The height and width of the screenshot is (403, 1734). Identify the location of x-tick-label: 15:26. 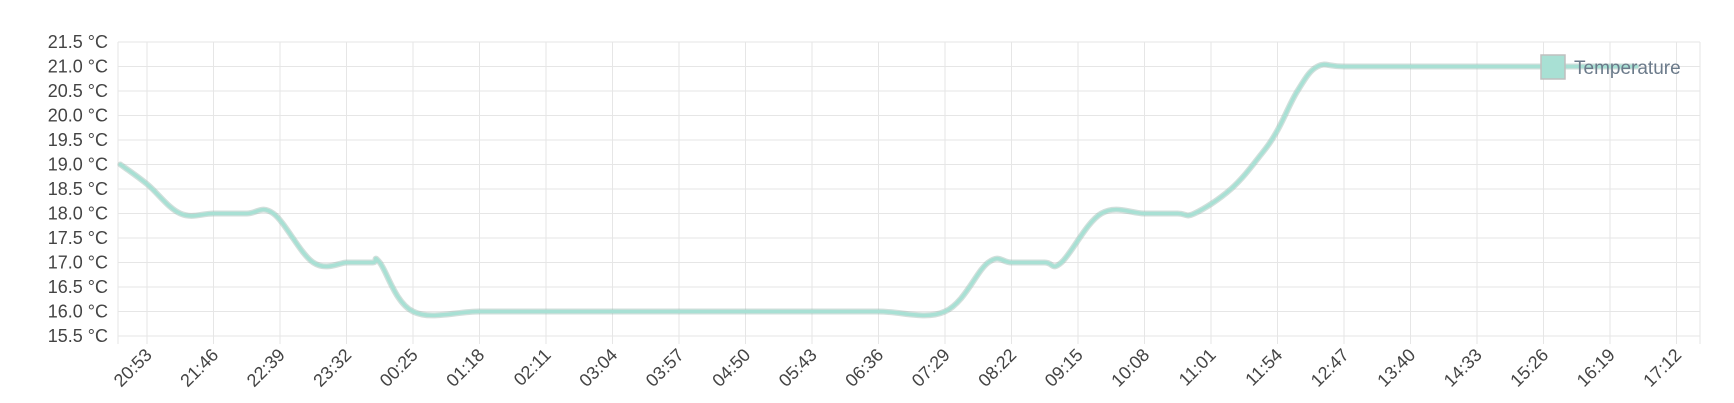
(1529, 368).